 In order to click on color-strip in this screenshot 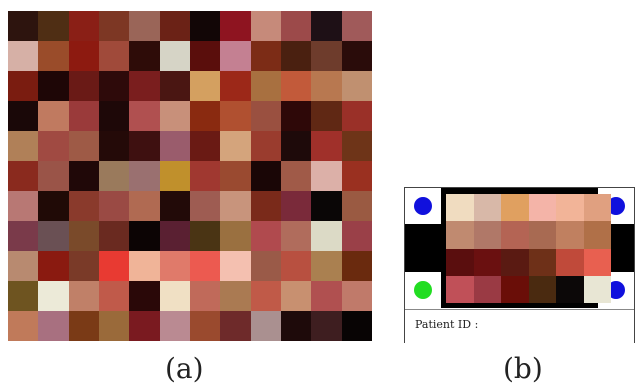, I will do `click(519, 248)`.